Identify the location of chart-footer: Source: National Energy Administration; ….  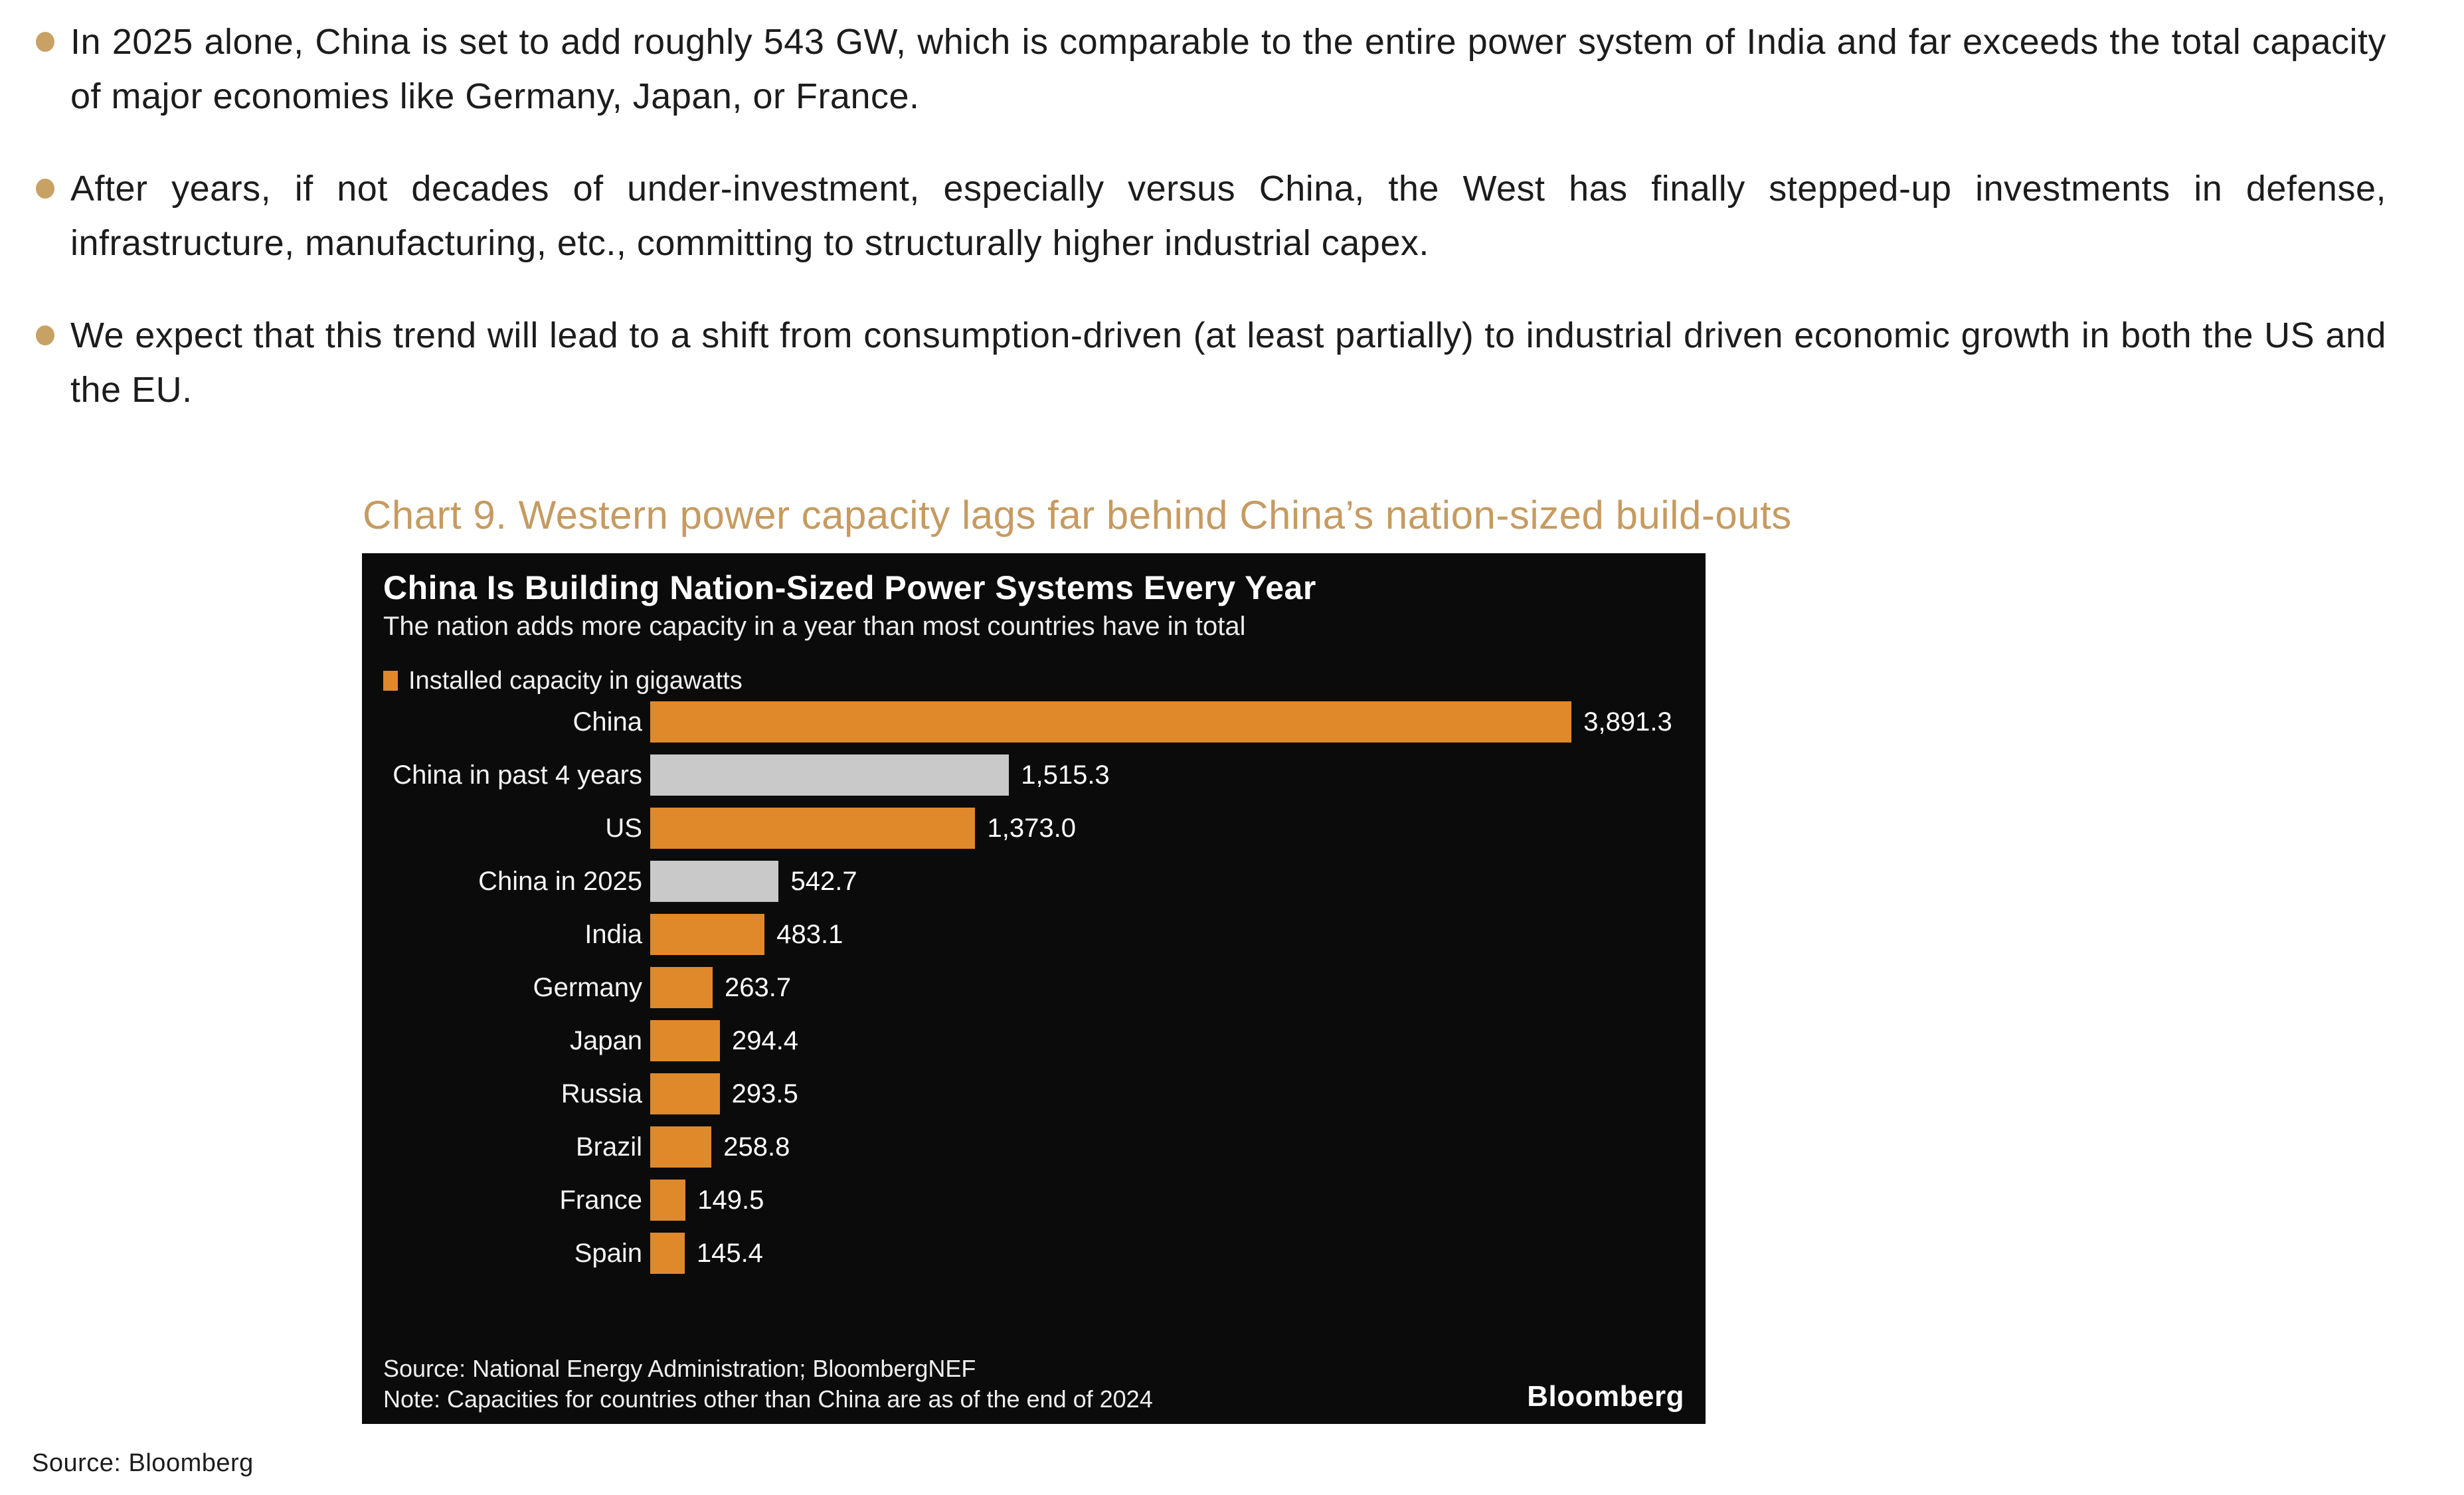
(1033, 1384).